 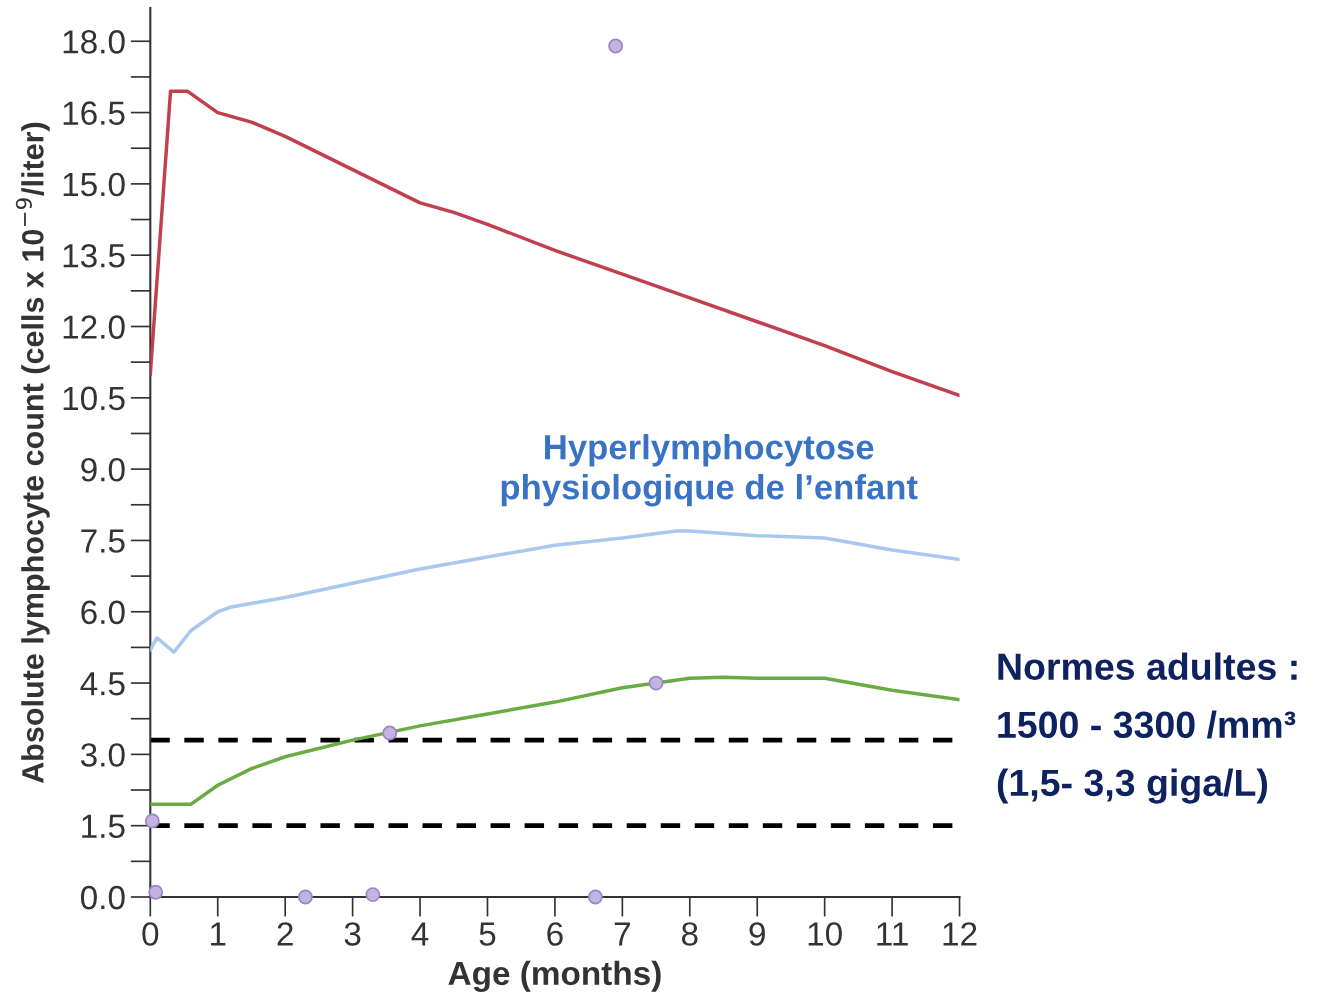 I want to click on x-tick-label: 12, so click(x=960, y=934).